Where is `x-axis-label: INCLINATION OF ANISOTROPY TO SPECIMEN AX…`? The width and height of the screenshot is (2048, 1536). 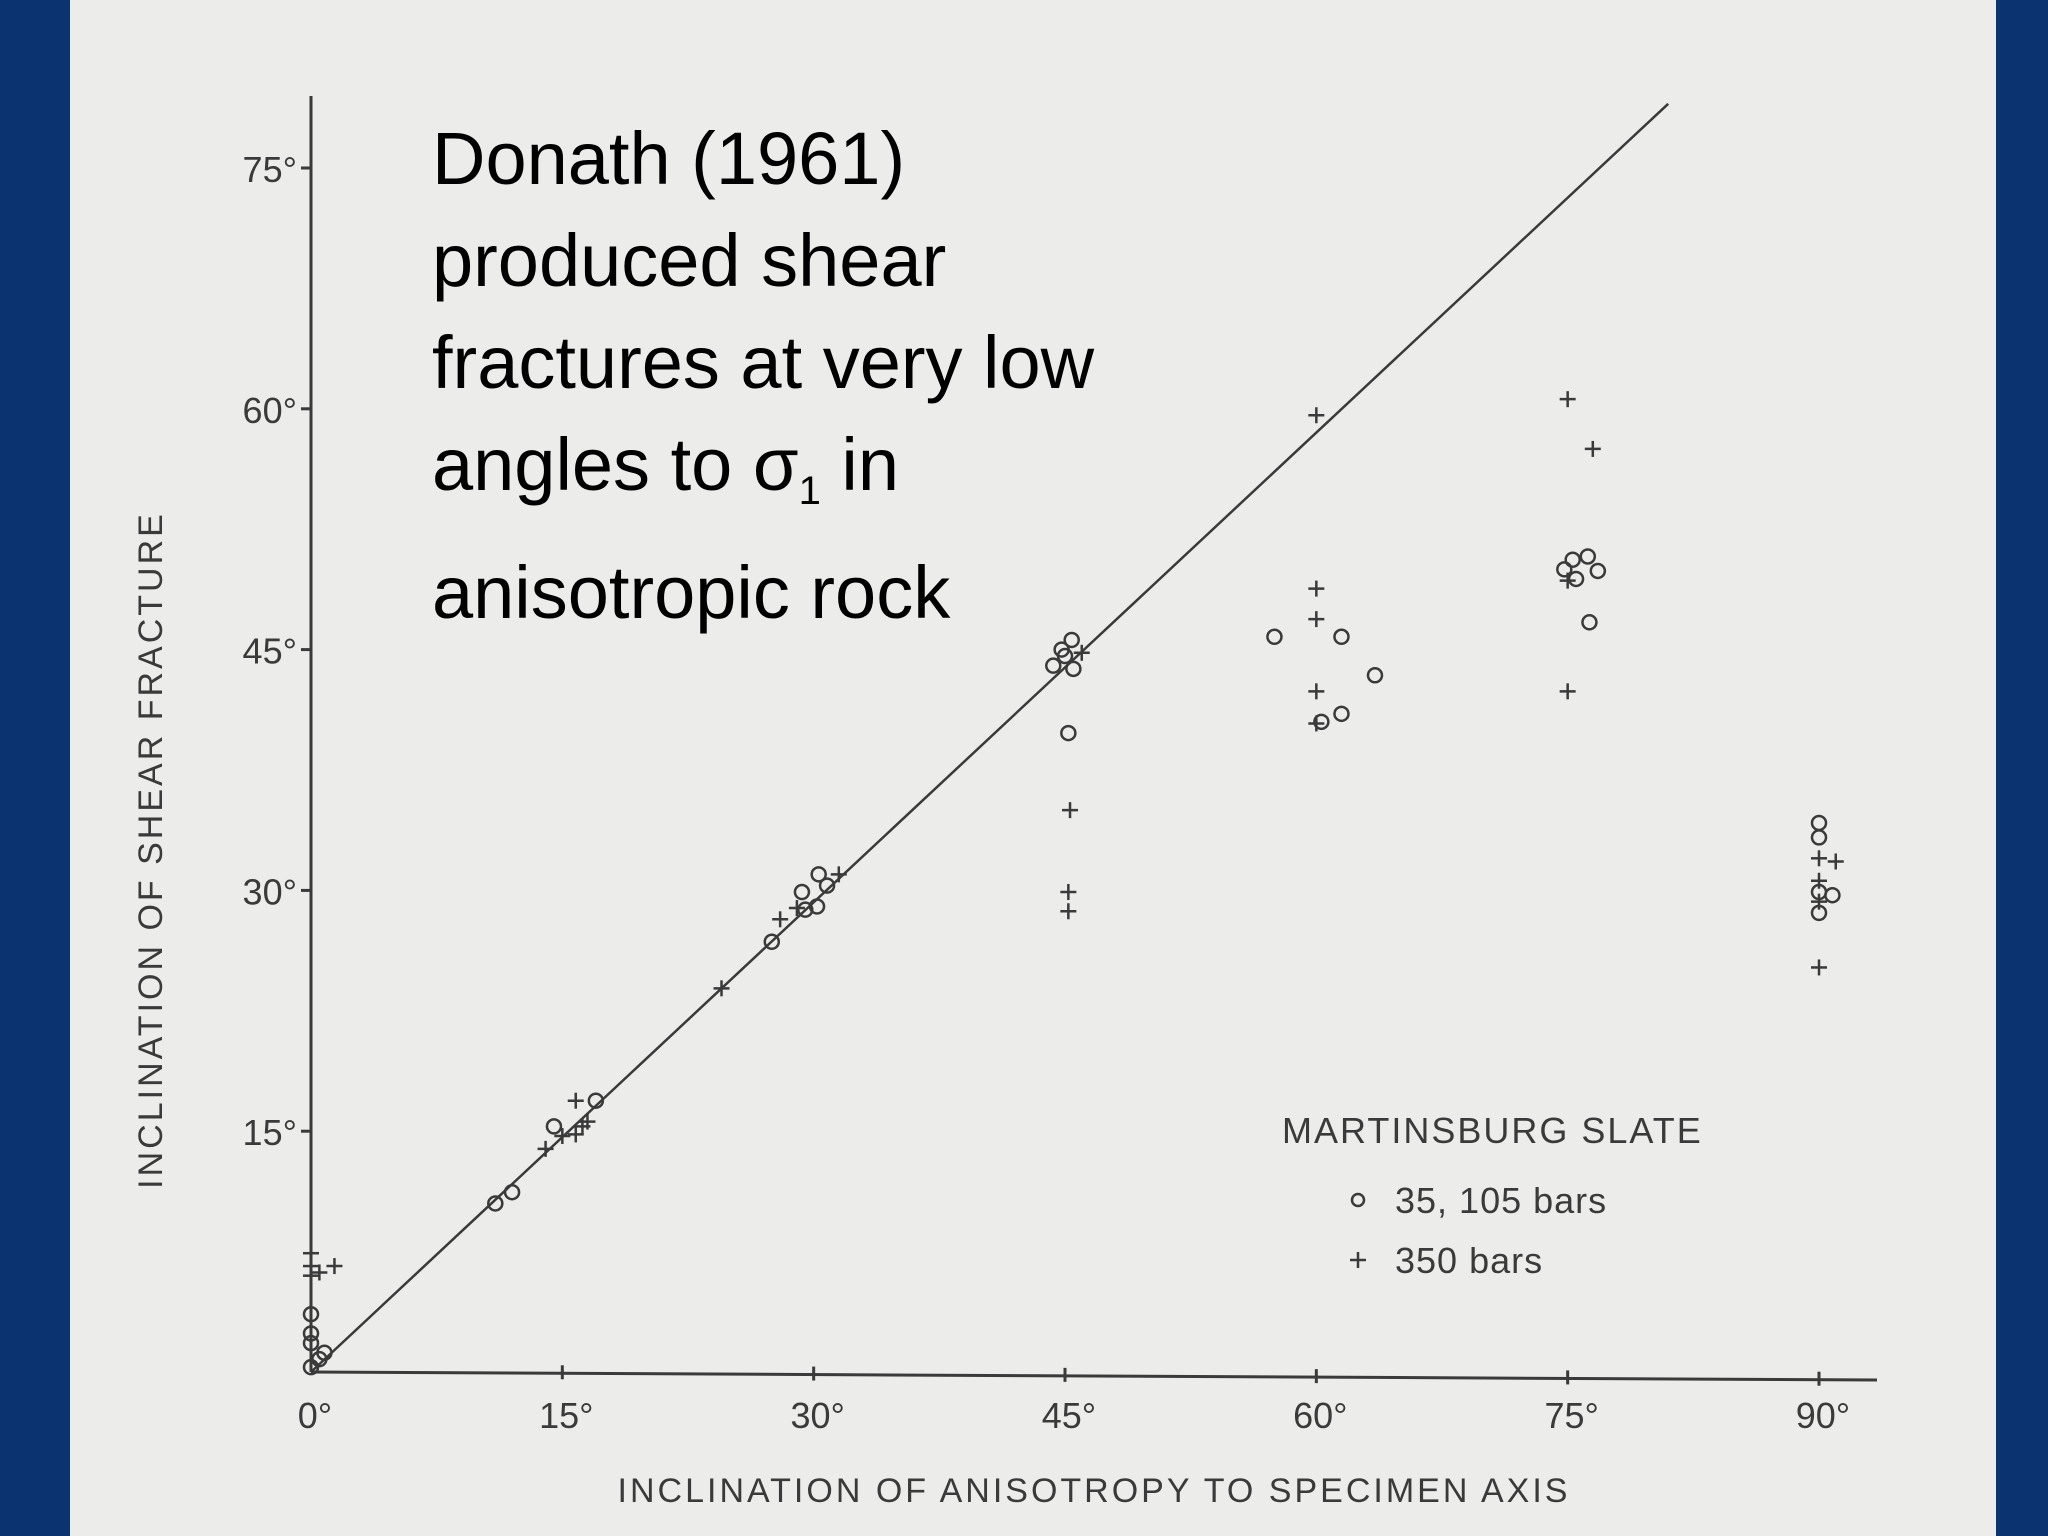
x-axis-label: INCLINATION OF ANISOTROPY TO SPECIMEN AX… is located at coordinates (1094, 1491).